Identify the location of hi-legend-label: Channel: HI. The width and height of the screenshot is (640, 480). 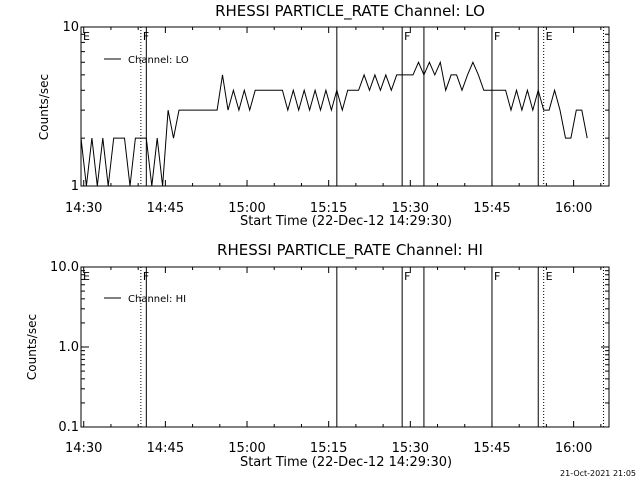
(157, 299).